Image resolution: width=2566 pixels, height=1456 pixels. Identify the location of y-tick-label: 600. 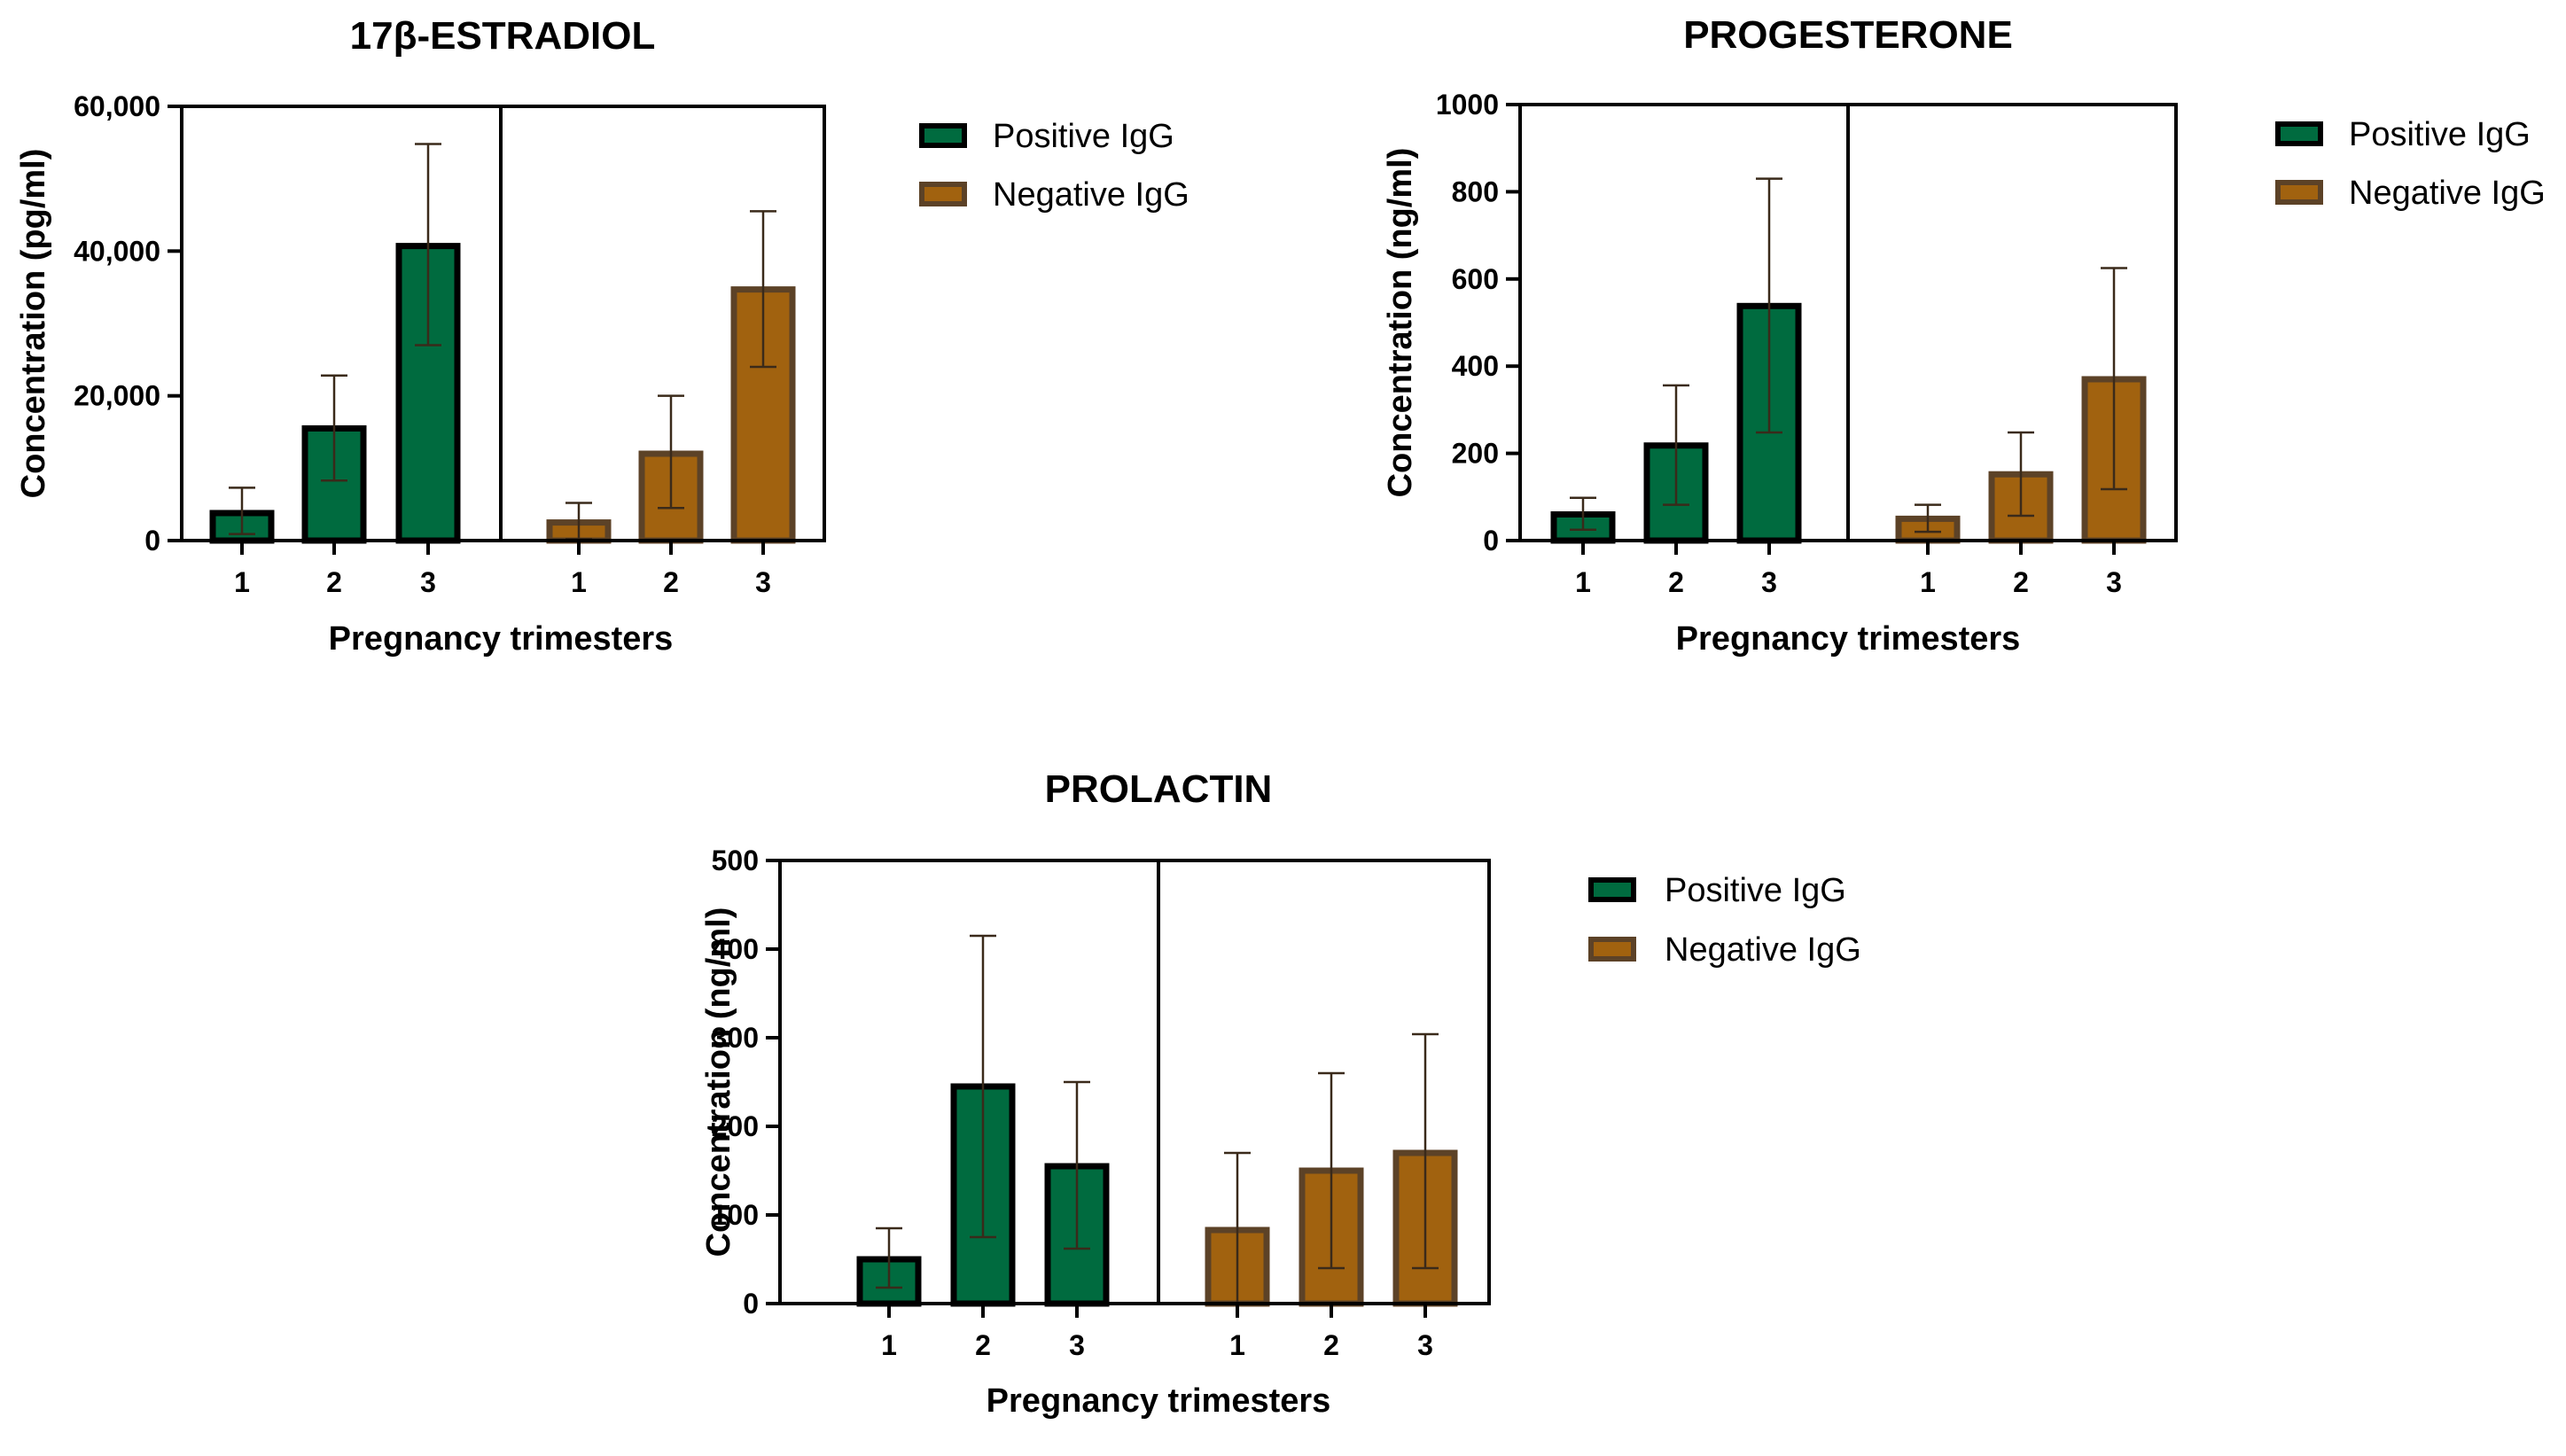
(1476, 279).